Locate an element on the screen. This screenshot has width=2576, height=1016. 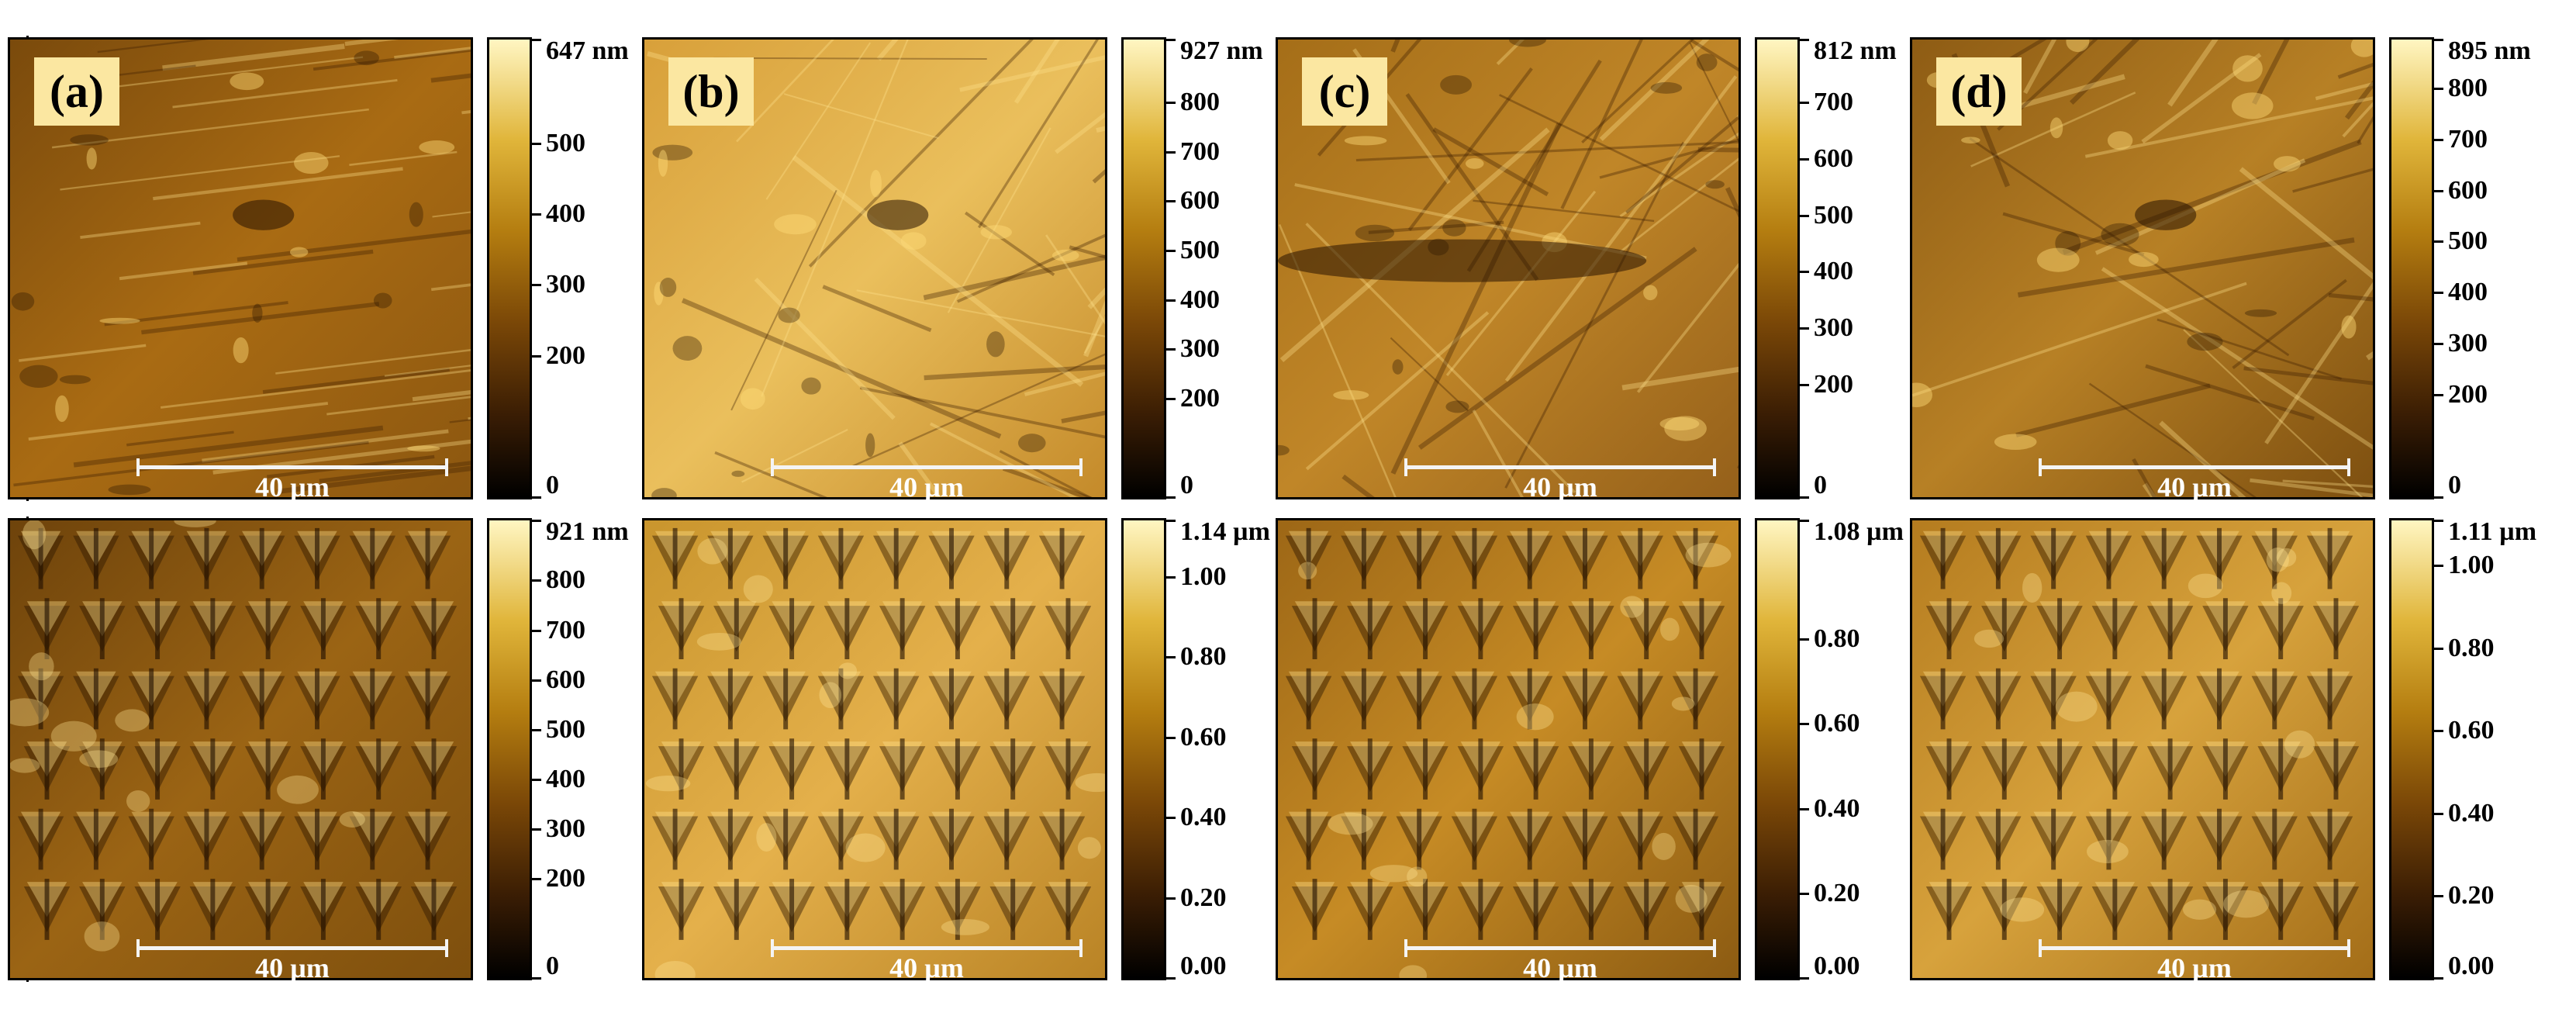
colorbar-tick-label: 700 is located at coordinates (1200, 151).